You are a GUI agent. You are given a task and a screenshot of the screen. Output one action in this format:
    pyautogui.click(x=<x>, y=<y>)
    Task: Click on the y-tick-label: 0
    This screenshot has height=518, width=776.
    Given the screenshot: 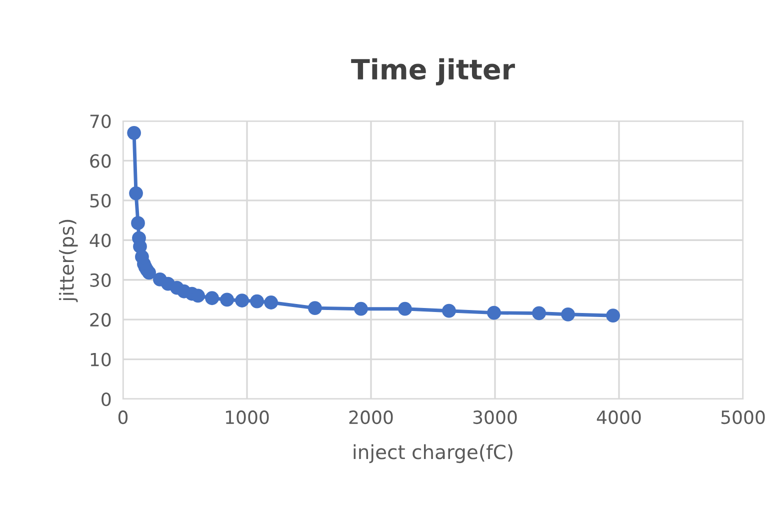 What is the action you would take?
    pyautogui.click(x=106, y=399)
    